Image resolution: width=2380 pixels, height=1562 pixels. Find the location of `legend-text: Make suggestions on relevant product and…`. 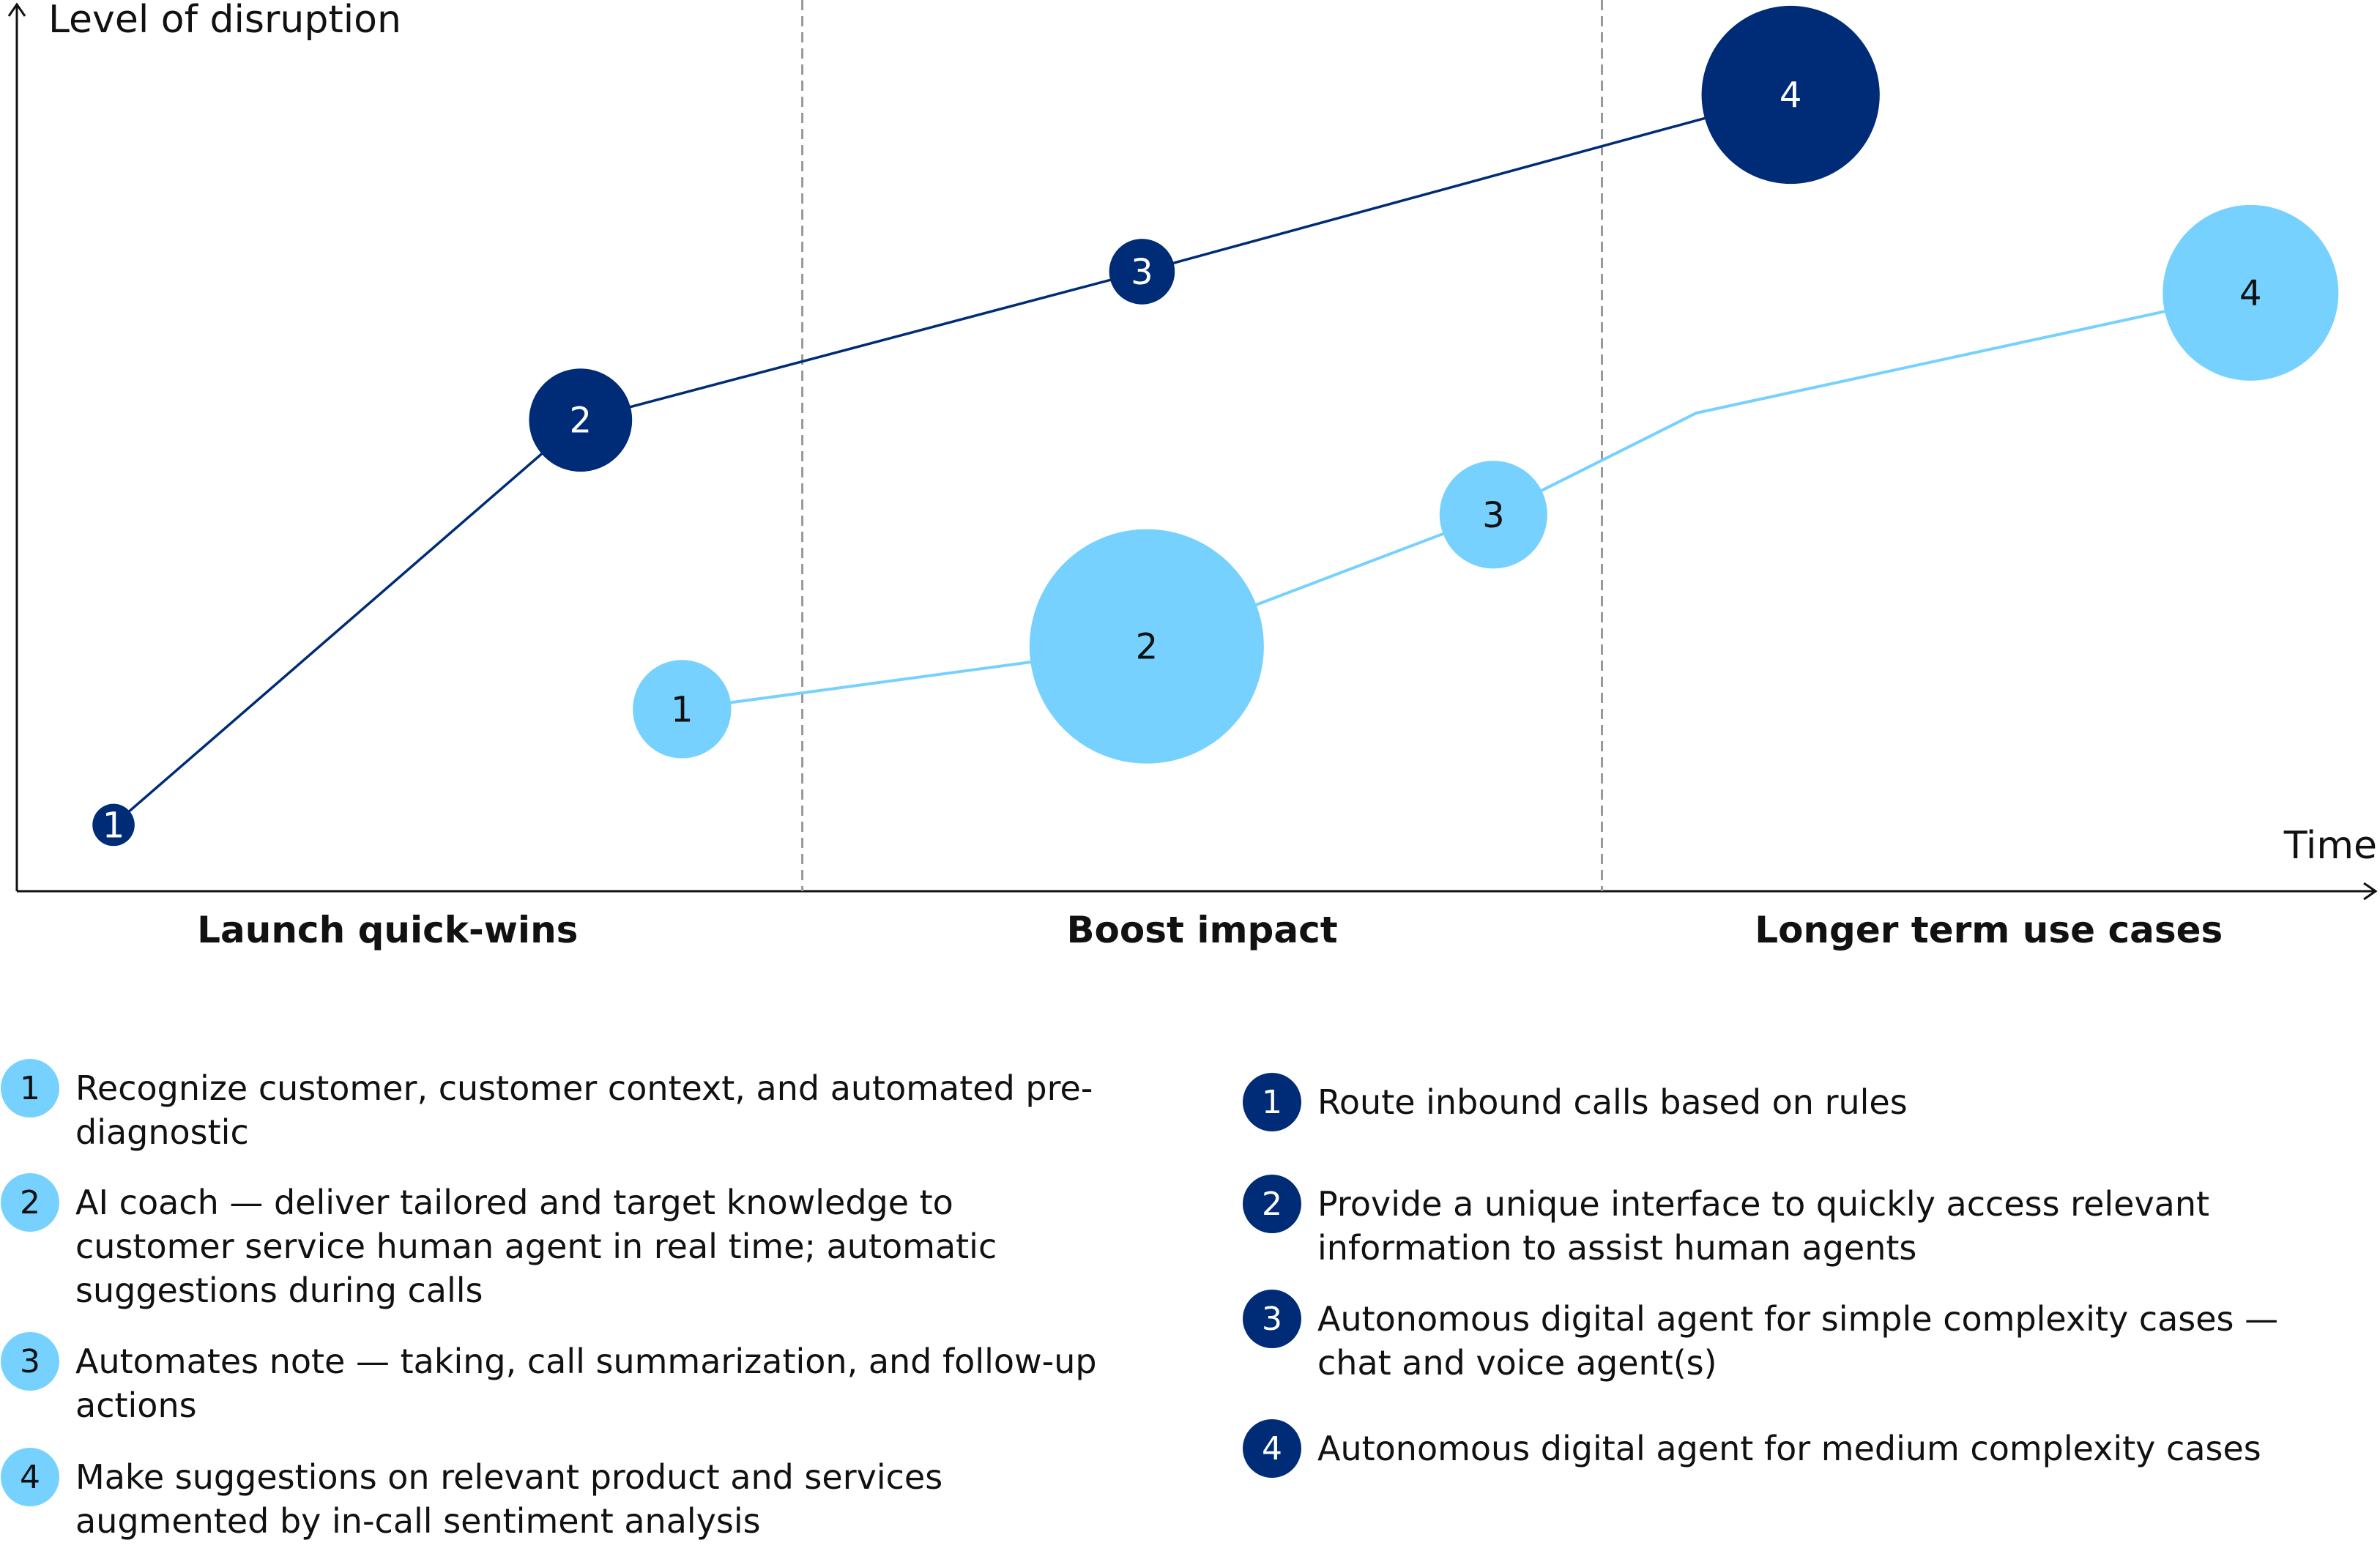

legend-text: Make suggestions on relevant product and… is located at coordinates (509, 1499).